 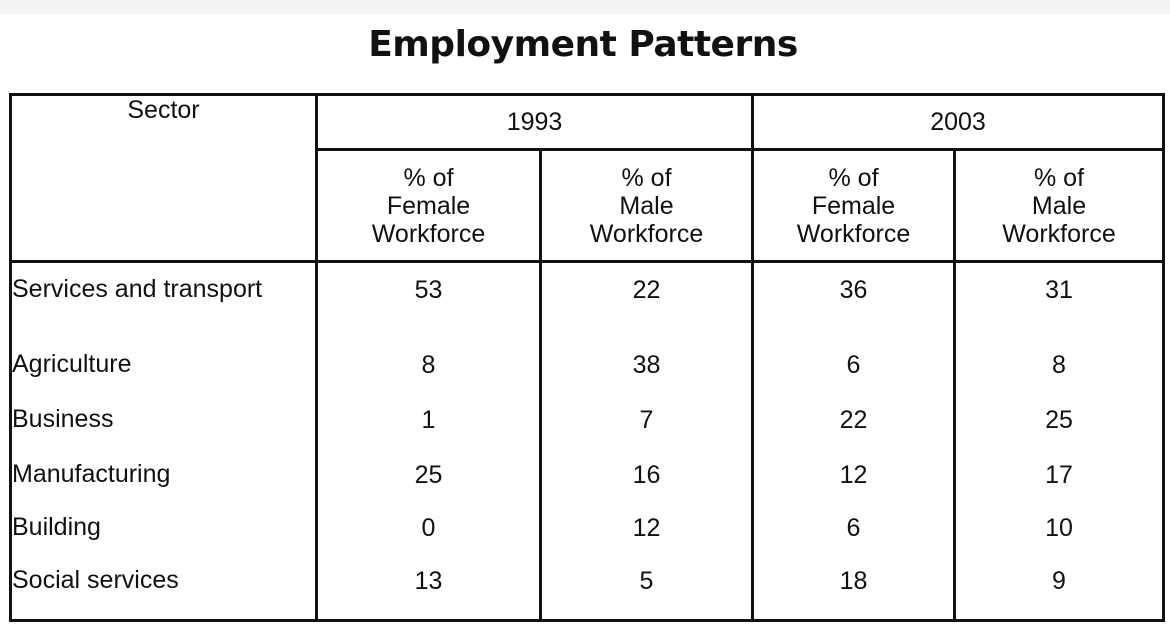 I want to click on table-row: Services and transport 53 22 36 31, so click(x=587, y=305).